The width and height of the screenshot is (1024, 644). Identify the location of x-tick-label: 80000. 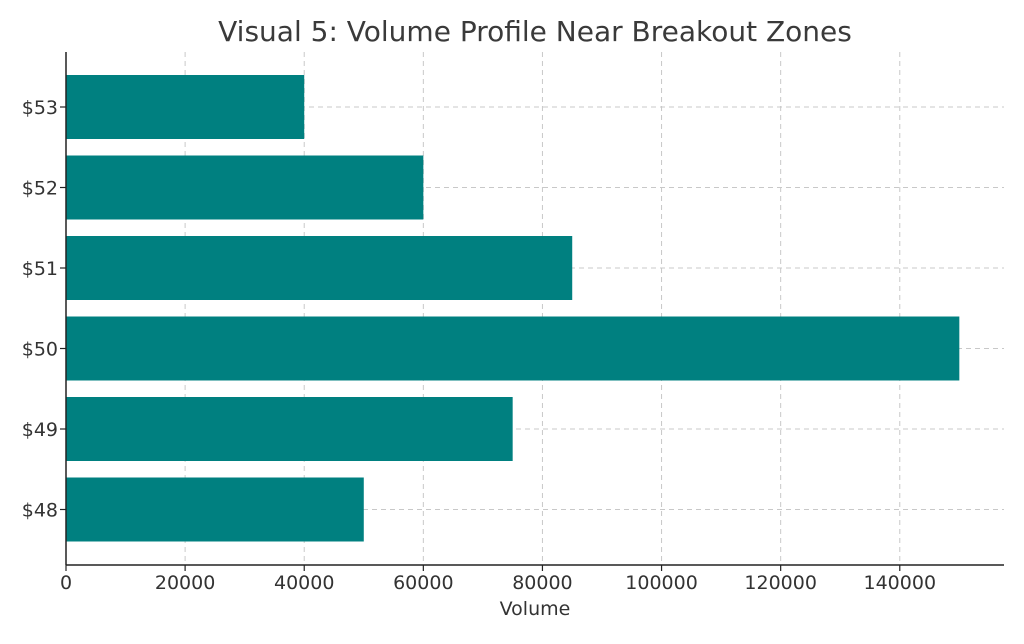
(542, 583).